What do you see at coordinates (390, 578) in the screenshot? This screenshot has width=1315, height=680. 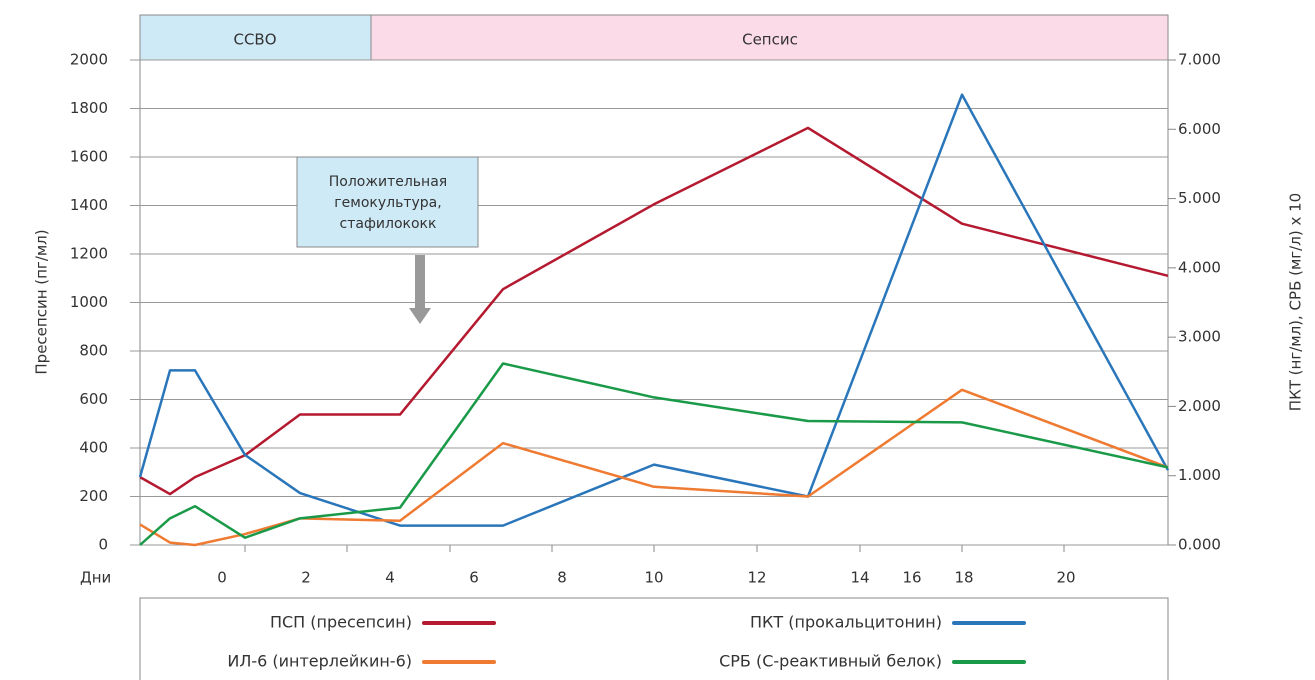 I see `x-tick-label: 4` at bounding box center [390, 578].